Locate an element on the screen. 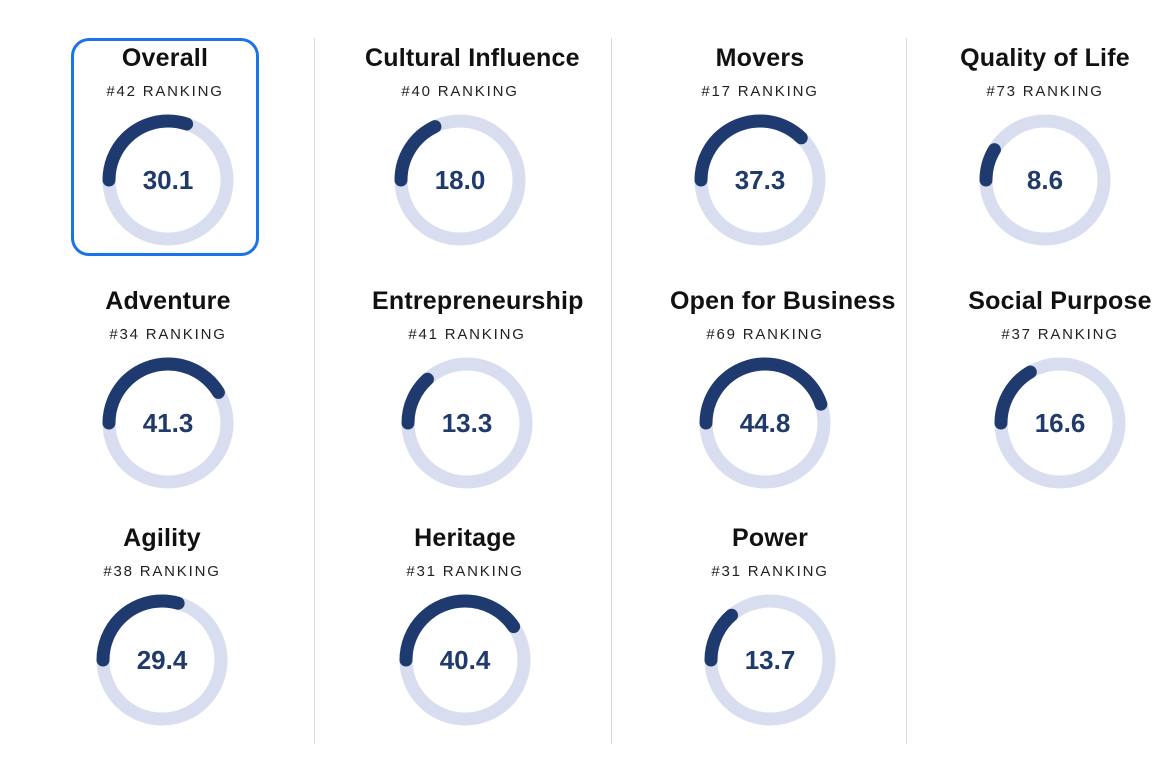 This screenshot has width=1170, height=760. metric-ranking: #42 RANKING is located at coordinates (165, 91).